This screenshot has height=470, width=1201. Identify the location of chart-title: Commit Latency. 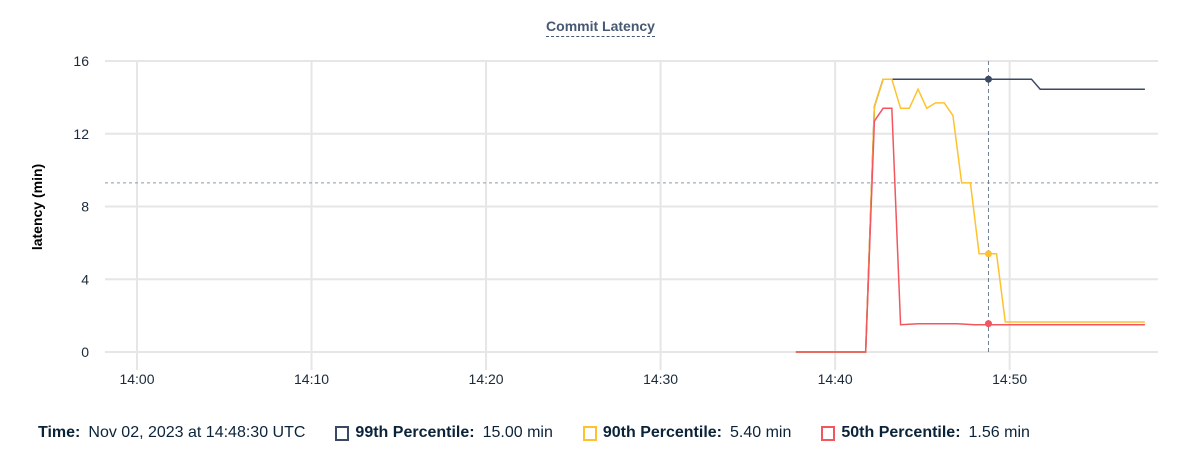
(600, 27).